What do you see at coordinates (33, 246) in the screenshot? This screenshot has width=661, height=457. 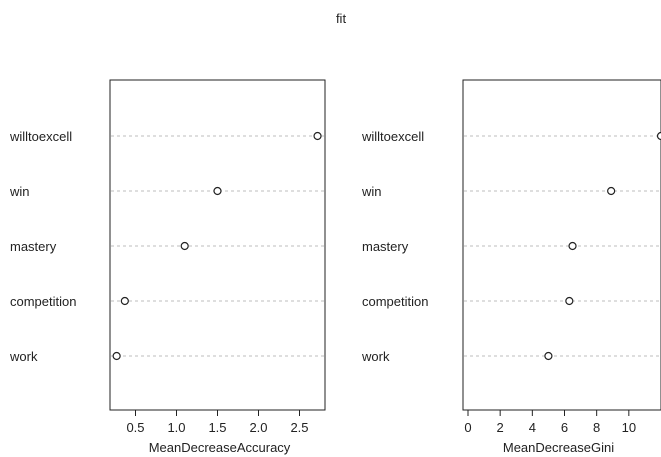 I see `accuracy-row-label-mastery: mastery` at bounding box center [33, 246].